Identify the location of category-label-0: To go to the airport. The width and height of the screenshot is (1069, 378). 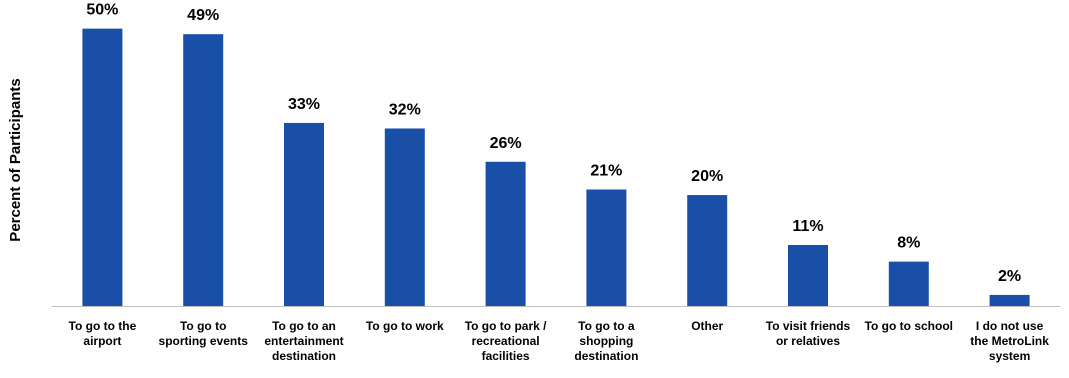
(103, 333).